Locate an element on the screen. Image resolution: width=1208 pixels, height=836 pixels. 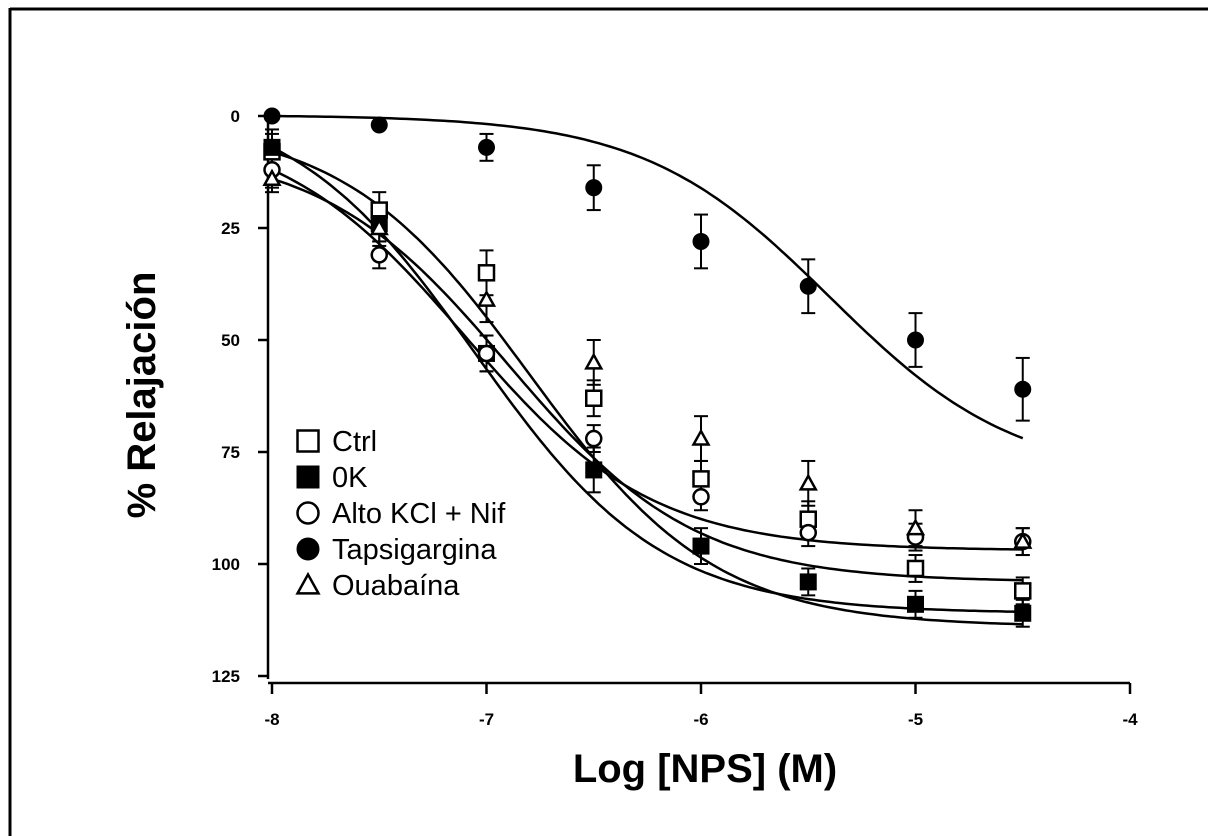
legend-marker-alto-kcl-nif is located at coordinates (308, 513).